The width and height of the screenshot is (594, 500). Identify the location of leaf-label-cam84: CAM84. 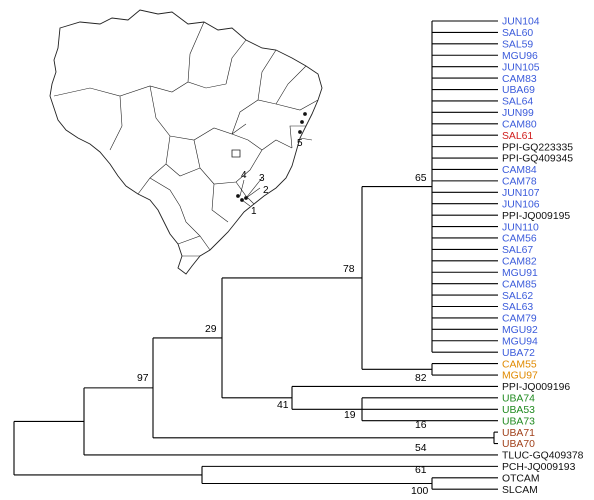
(519, 170).